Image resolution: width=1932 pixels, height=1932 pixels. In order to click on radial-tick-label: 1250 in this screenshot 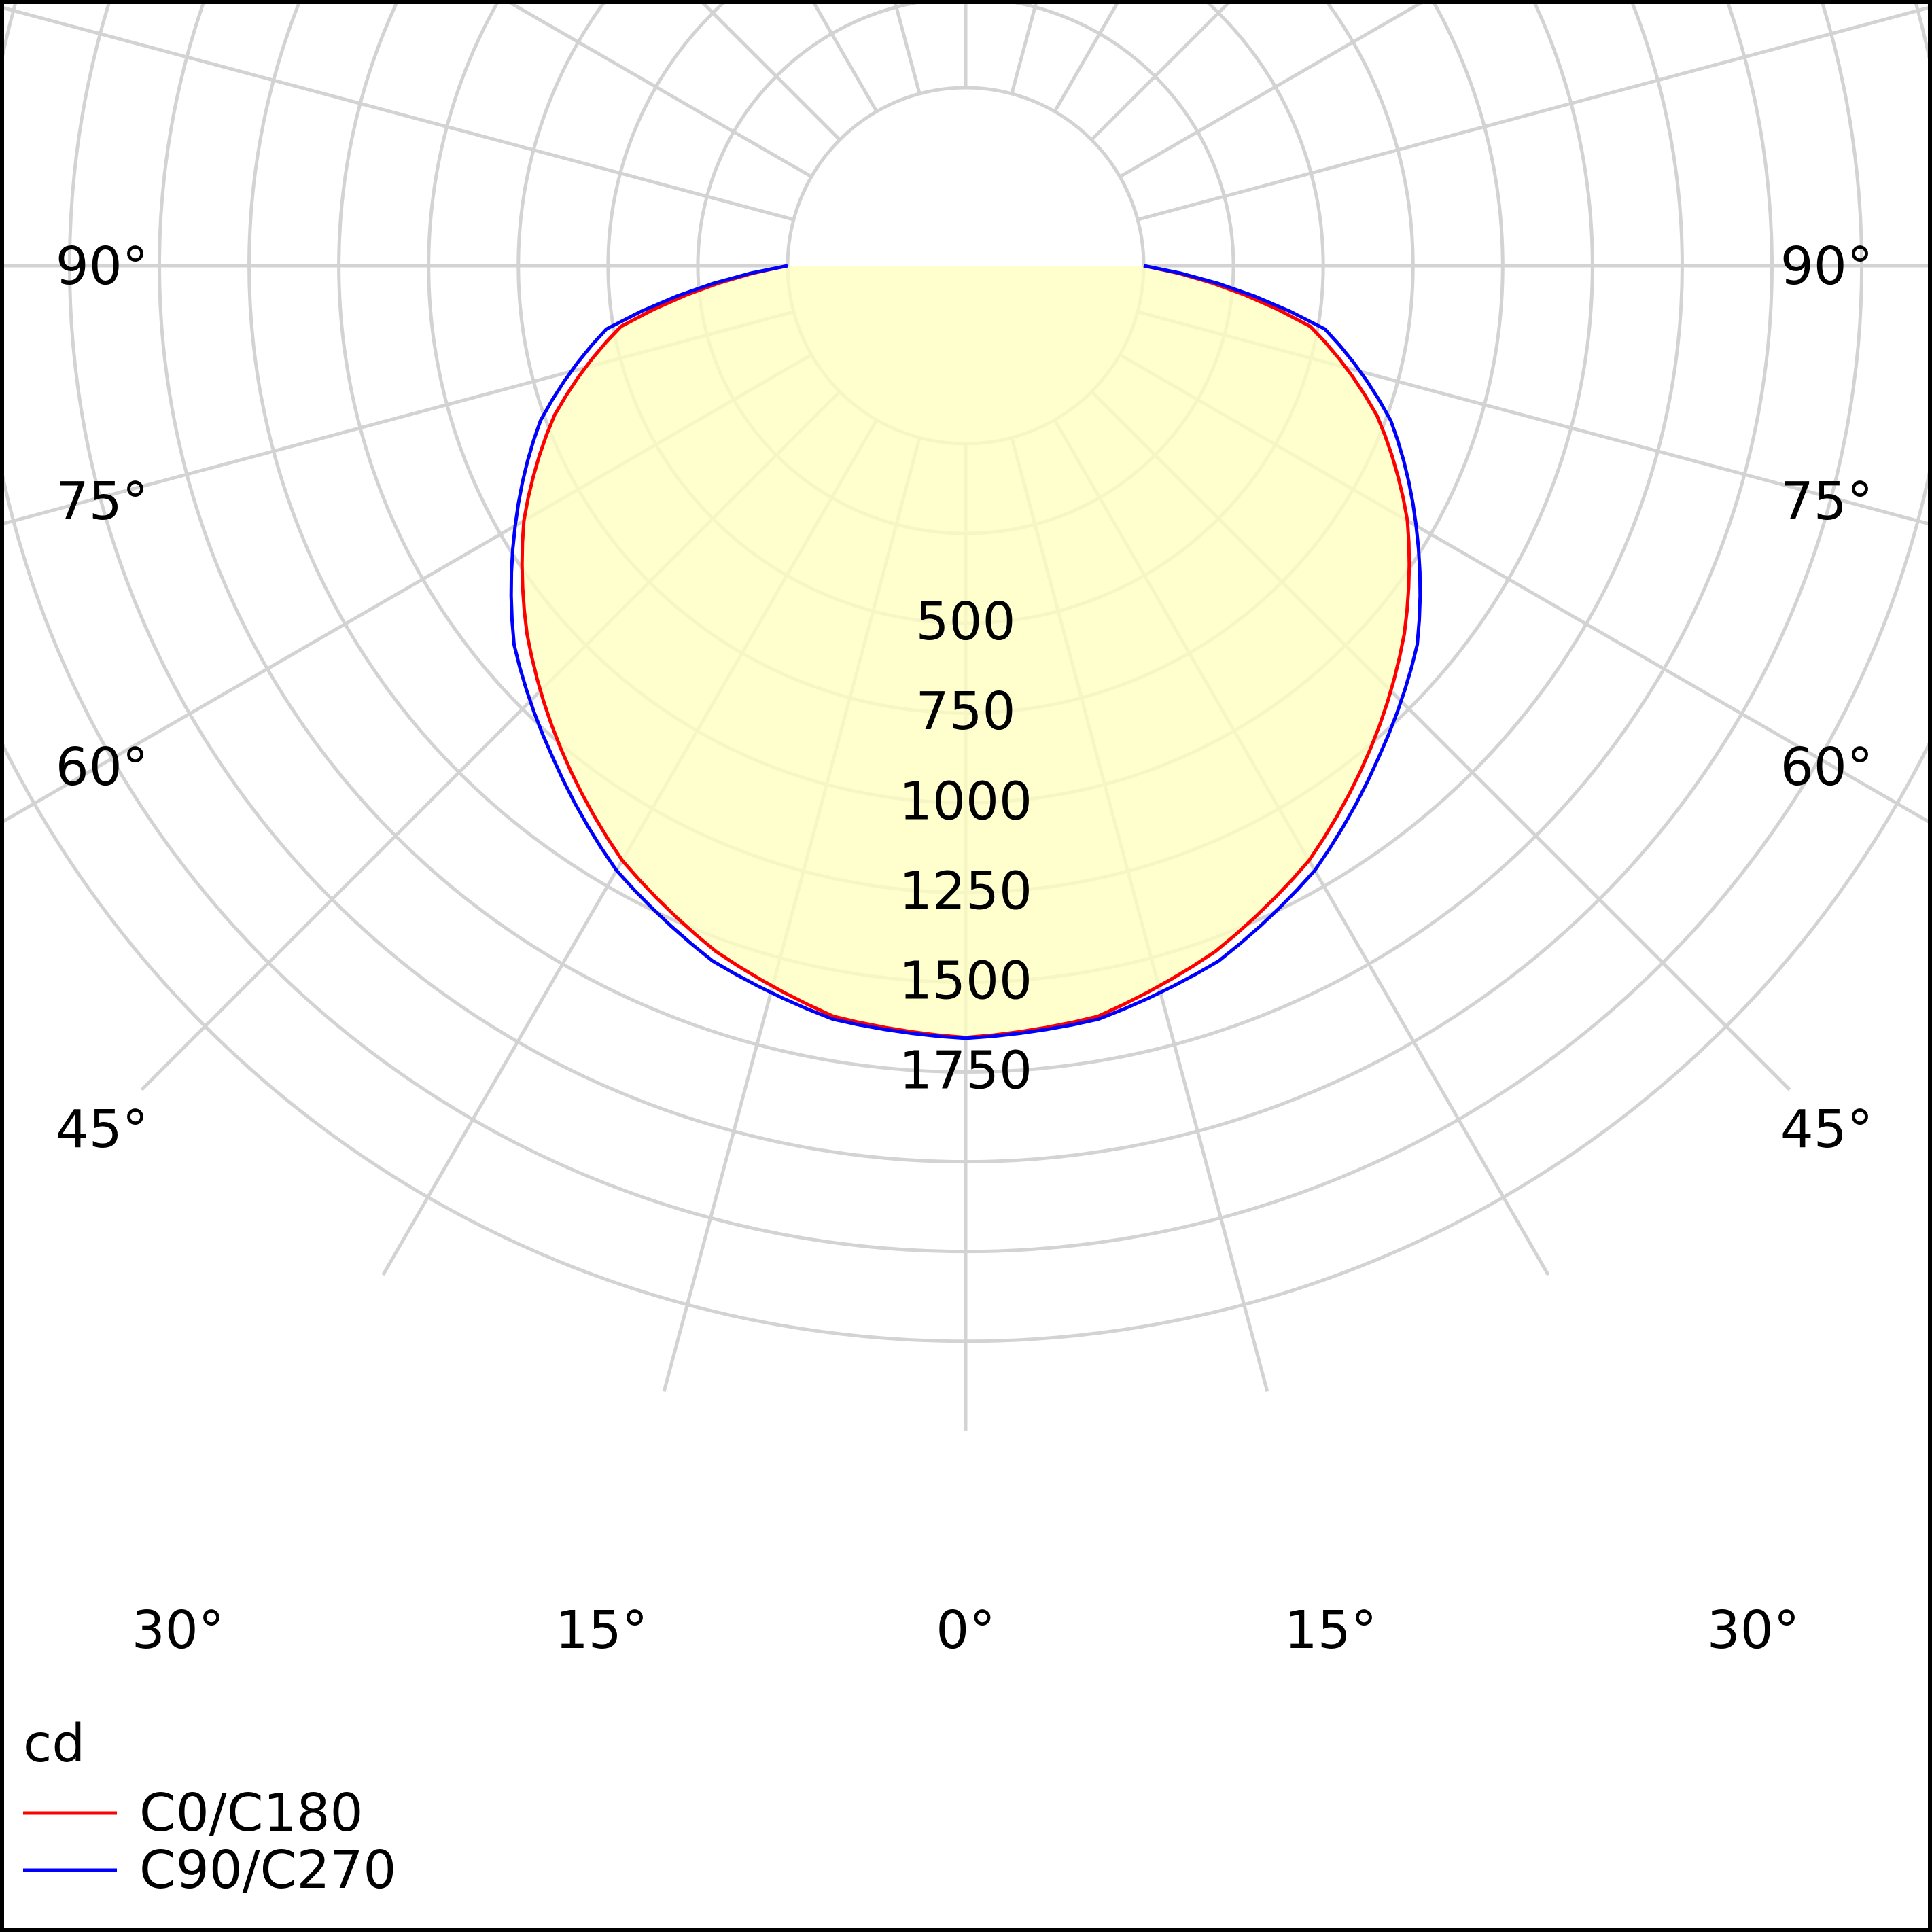, I will do `click(965, 891)`.